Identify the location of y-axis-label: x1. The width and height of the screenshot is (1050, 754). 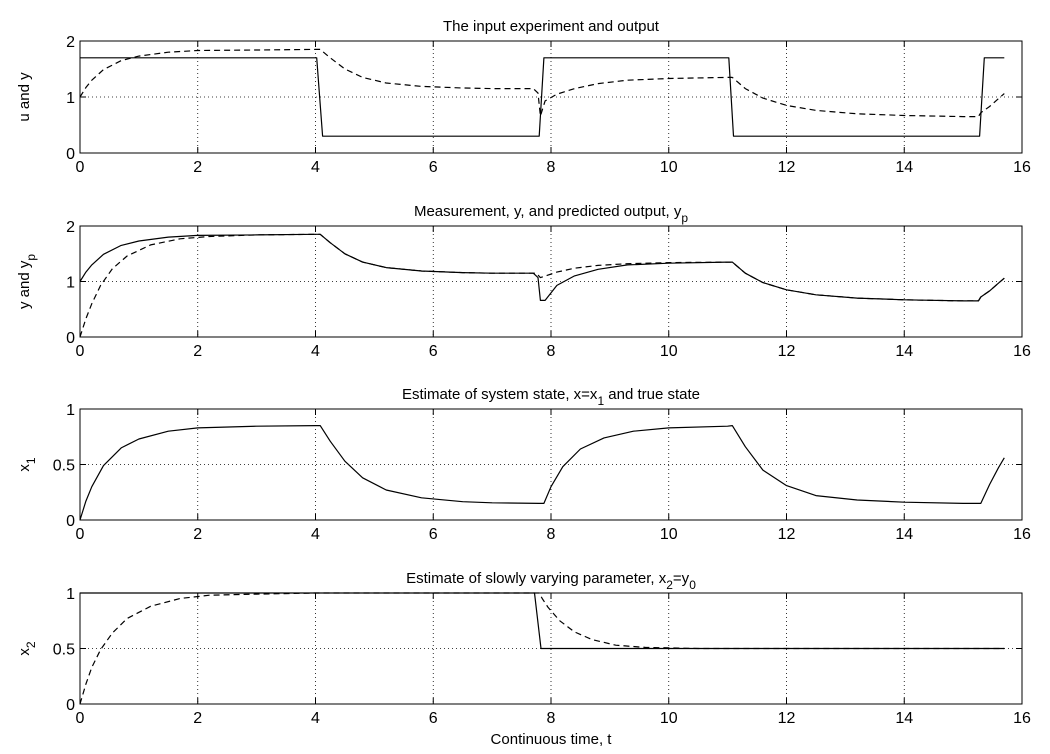
(27, 464).